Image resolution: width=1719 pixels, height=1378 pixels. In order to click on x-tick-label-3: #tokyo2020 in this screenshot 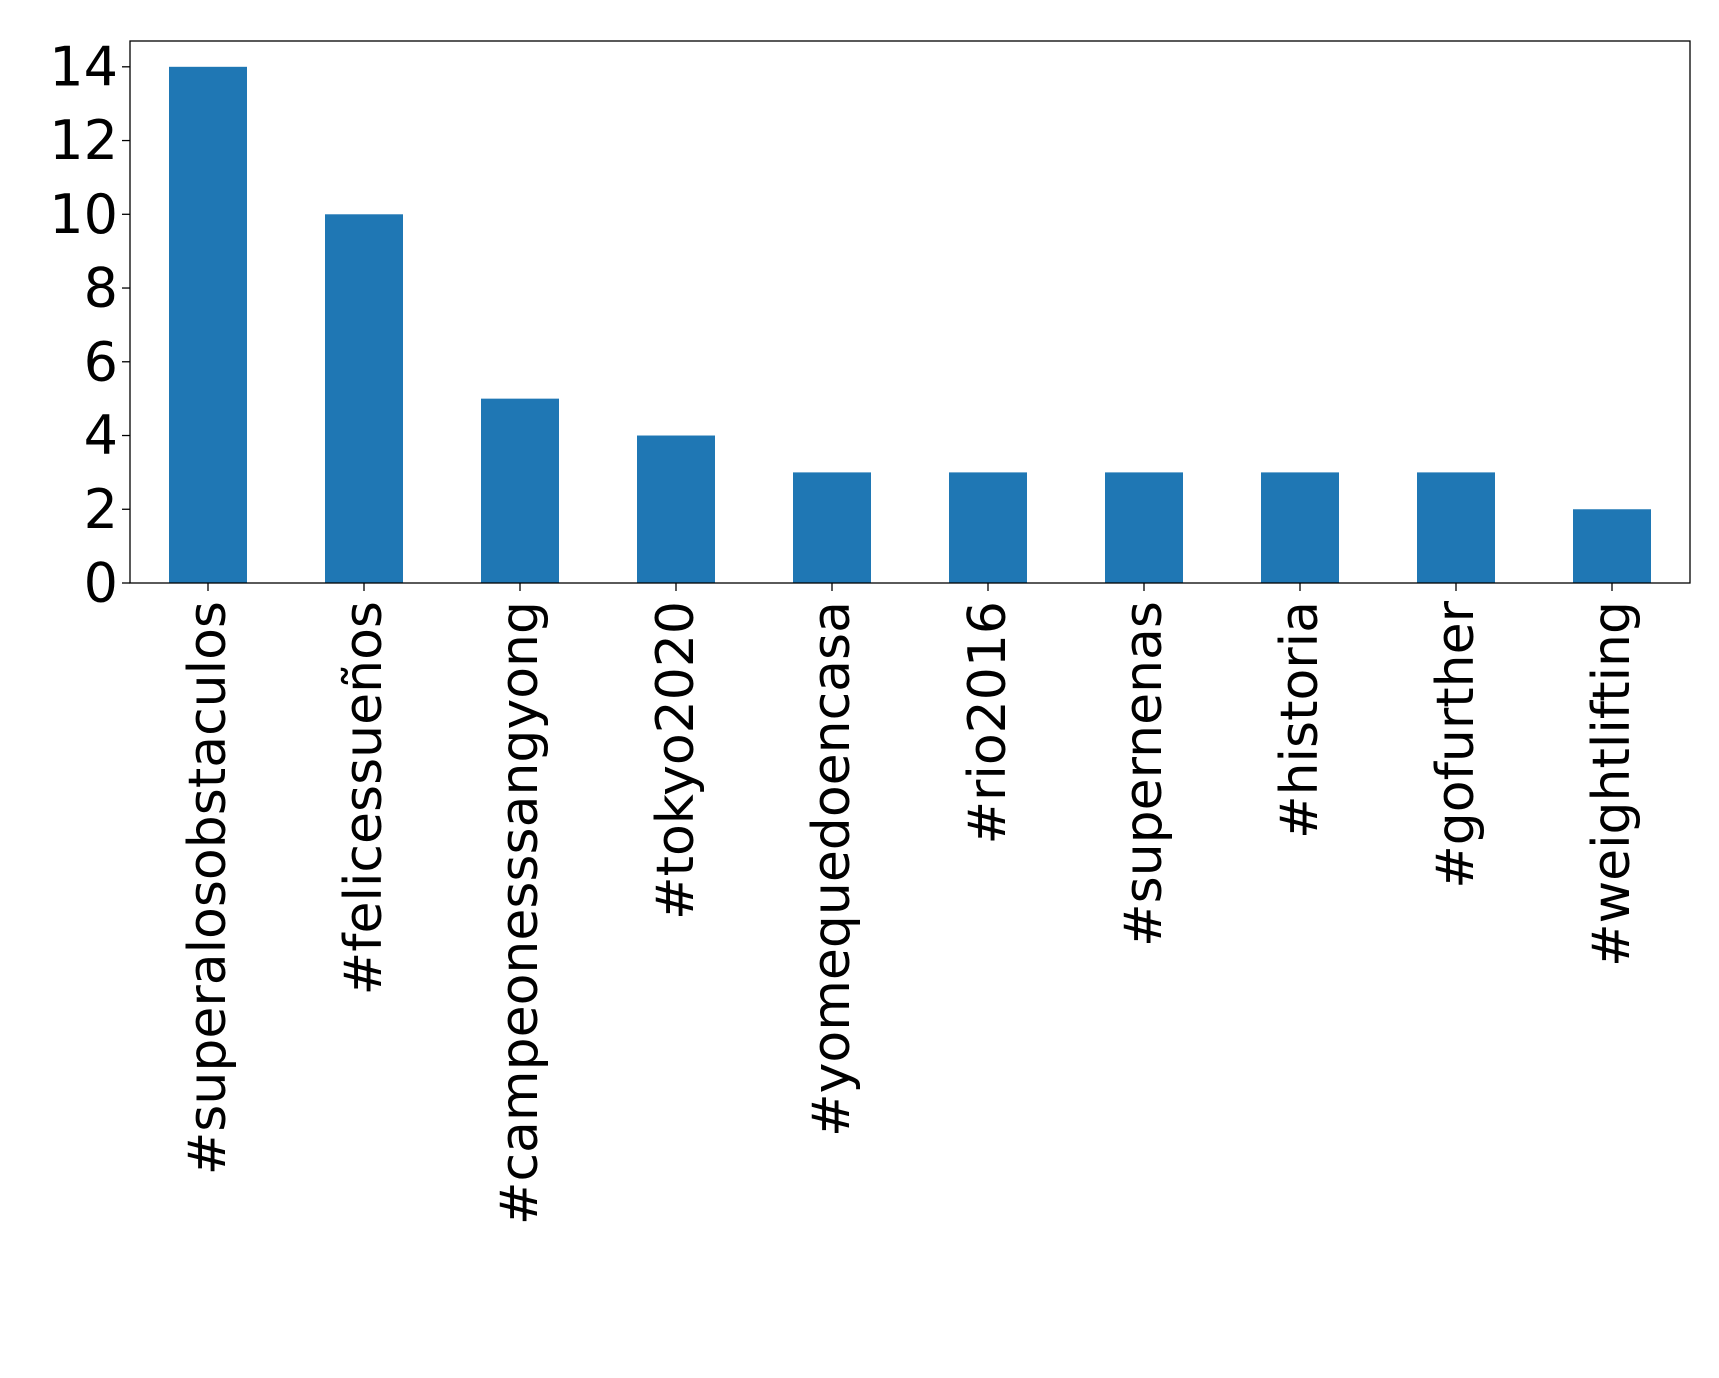, I will do `click(676, 760)`.